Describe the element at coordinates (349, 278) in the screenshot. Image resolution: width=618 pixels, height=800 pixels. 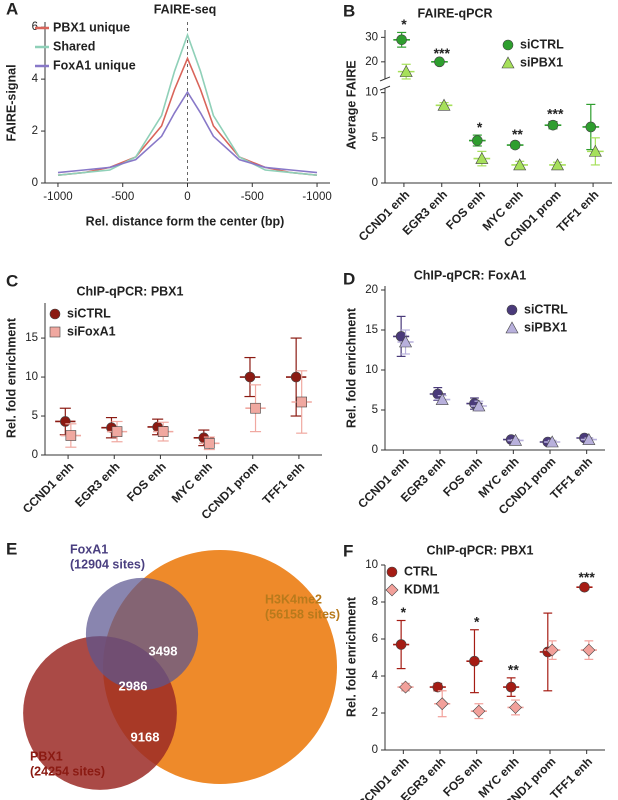
I see `panel-letter: D` at that location.